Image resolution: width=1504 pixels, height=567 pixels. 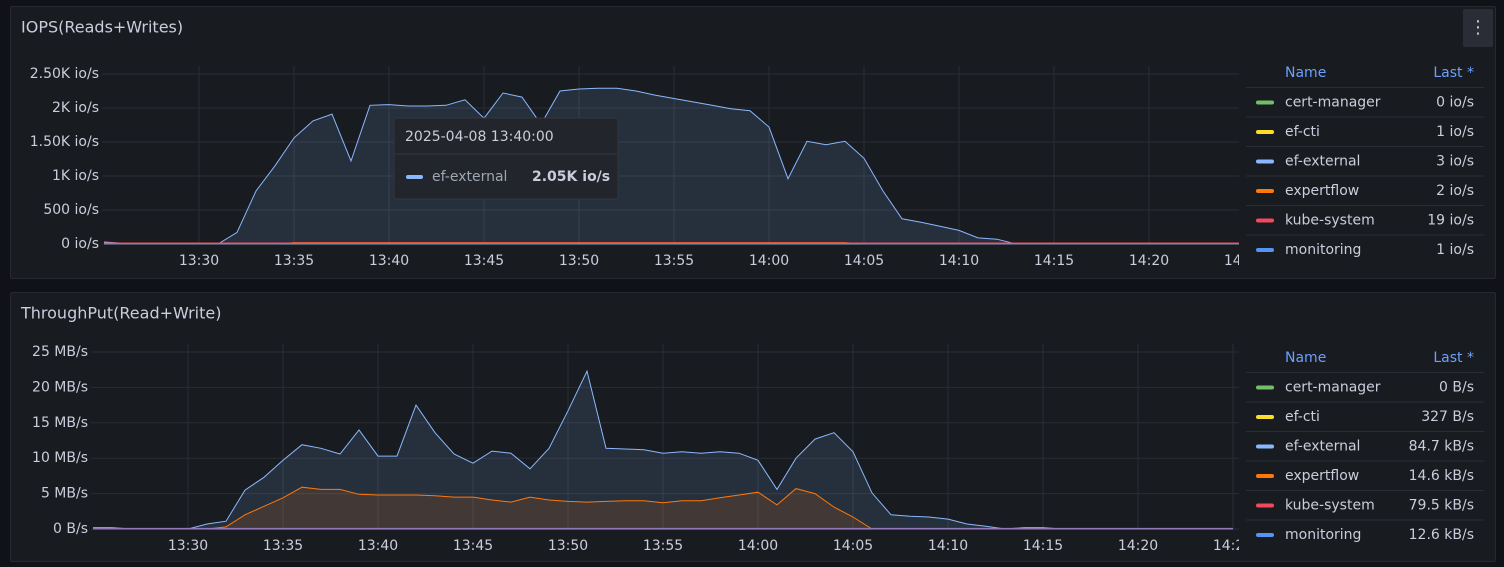 What do you see at coordinates (469, 177) in the screenshot?
I see `tooltip-series: ef-external` at bounding box center [469, 177].